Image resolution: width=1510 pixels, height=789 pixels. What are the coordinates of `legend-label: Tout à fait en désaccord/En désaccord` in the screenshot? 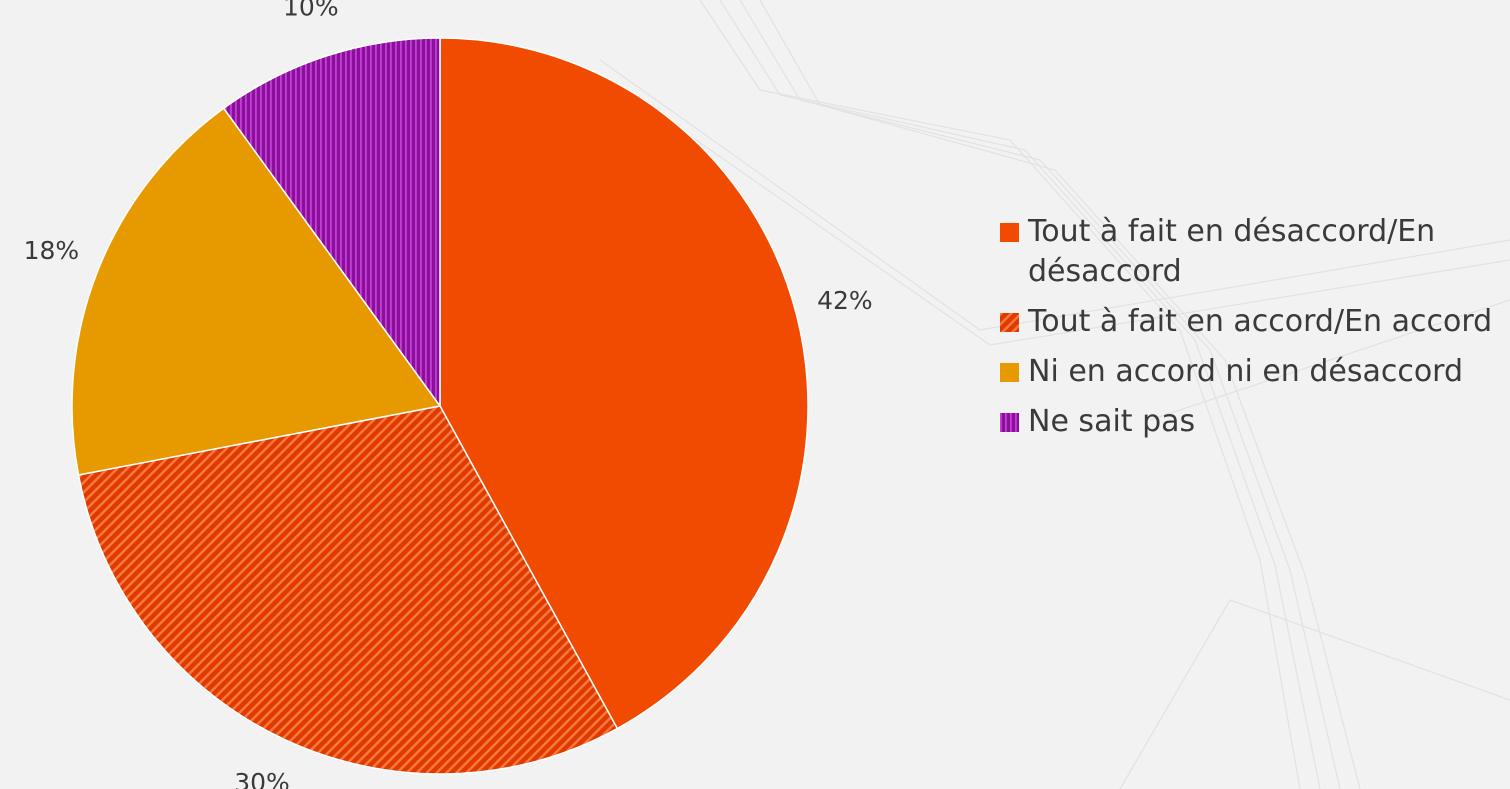 It's located at (1232, 251).